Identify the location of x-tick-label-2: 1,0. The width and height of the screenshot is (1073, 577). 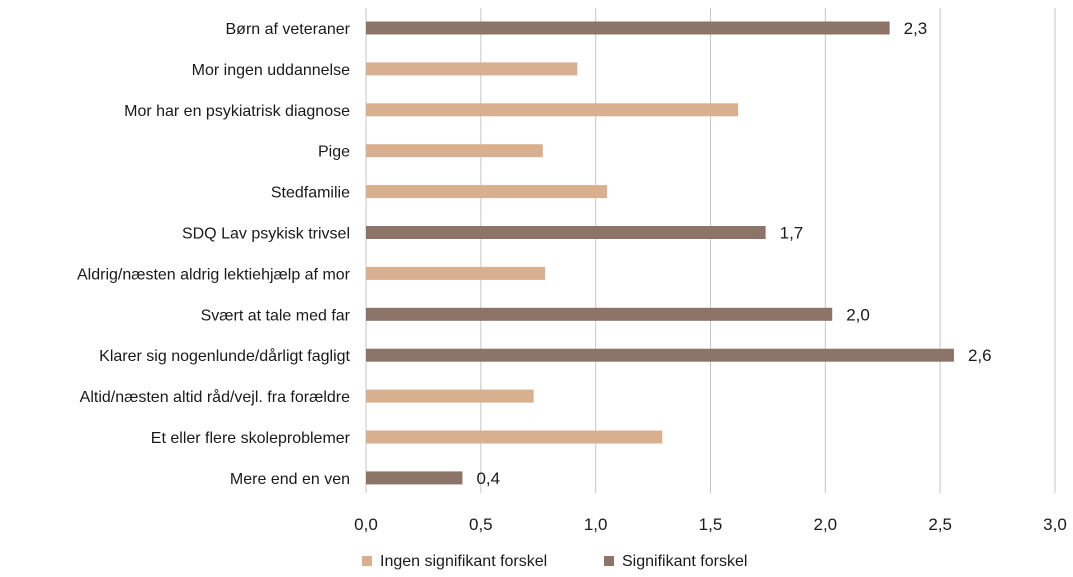
(596, 524).